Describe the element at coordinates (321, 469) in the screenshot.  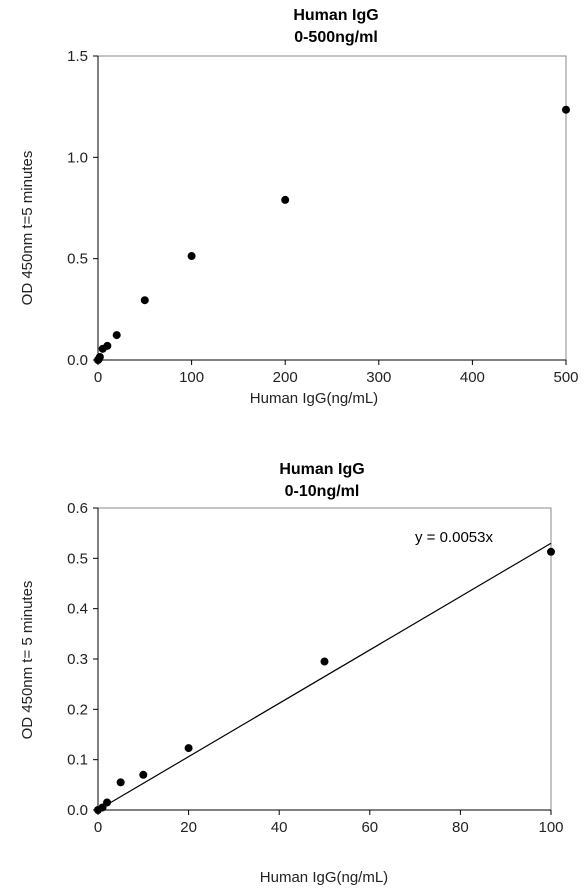
I see `chart-2-title-line-1: Human IgG` at that location.